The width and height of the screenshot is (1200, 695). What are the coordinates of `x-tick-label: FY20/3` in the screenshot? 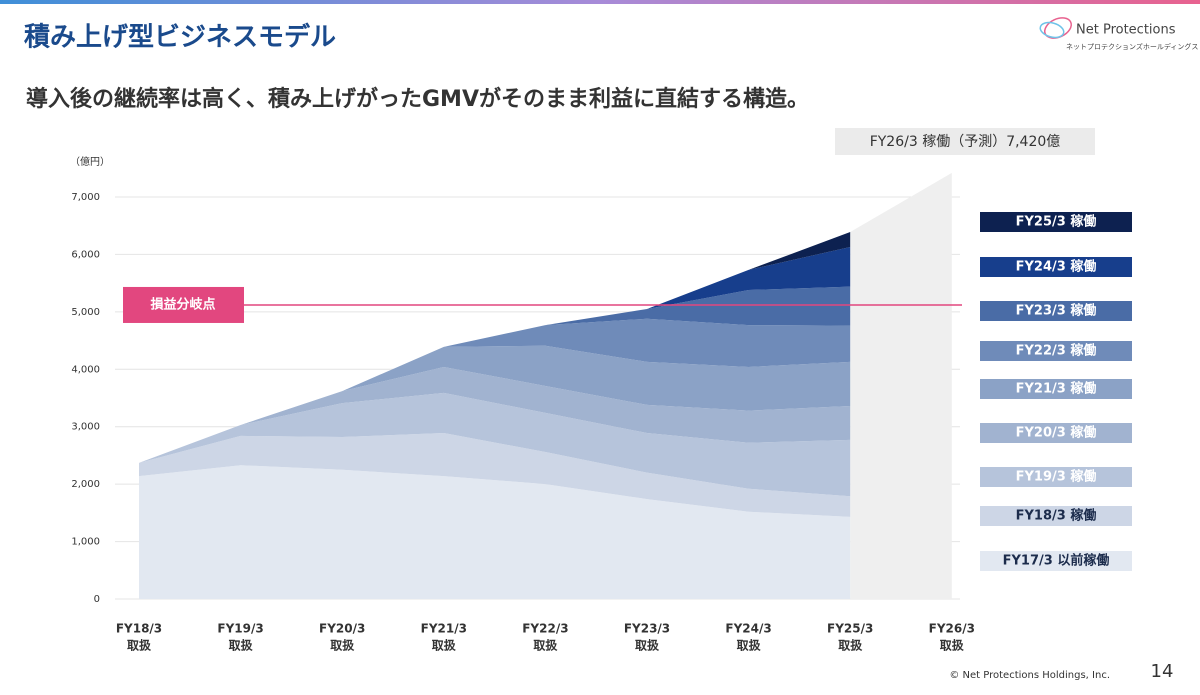 It's located at (342, 629).